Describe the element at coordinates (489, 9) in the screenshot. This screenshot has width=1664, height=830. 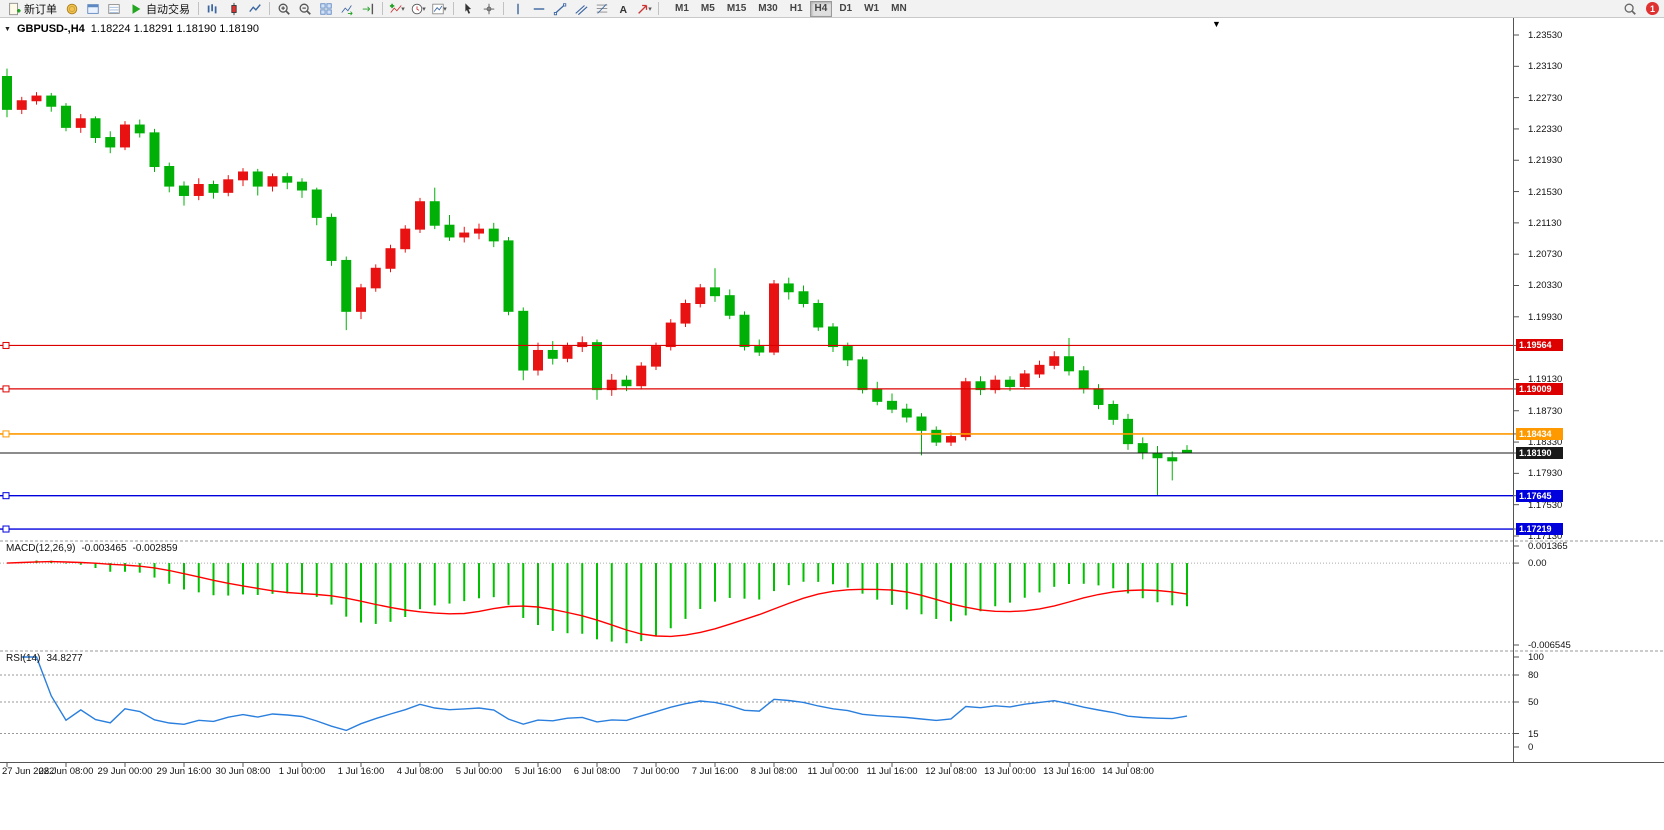
I see `crosshair-button` at that location.